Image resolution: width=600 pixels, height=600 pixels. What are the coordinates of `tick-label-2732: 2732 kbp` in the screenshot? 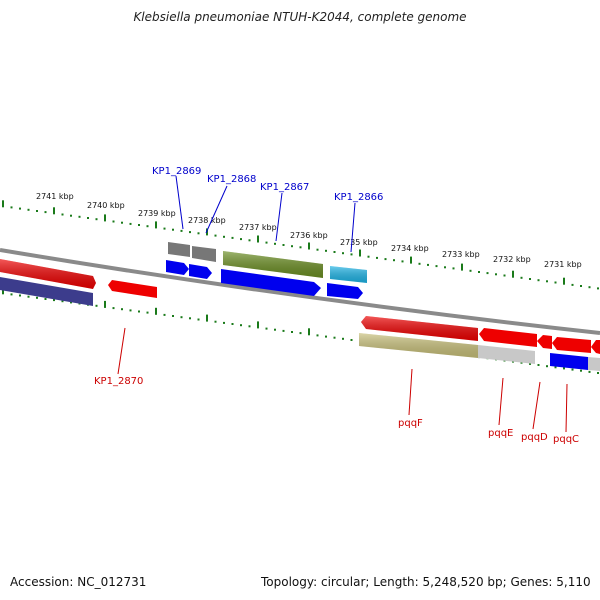 It's located at (512, 259).